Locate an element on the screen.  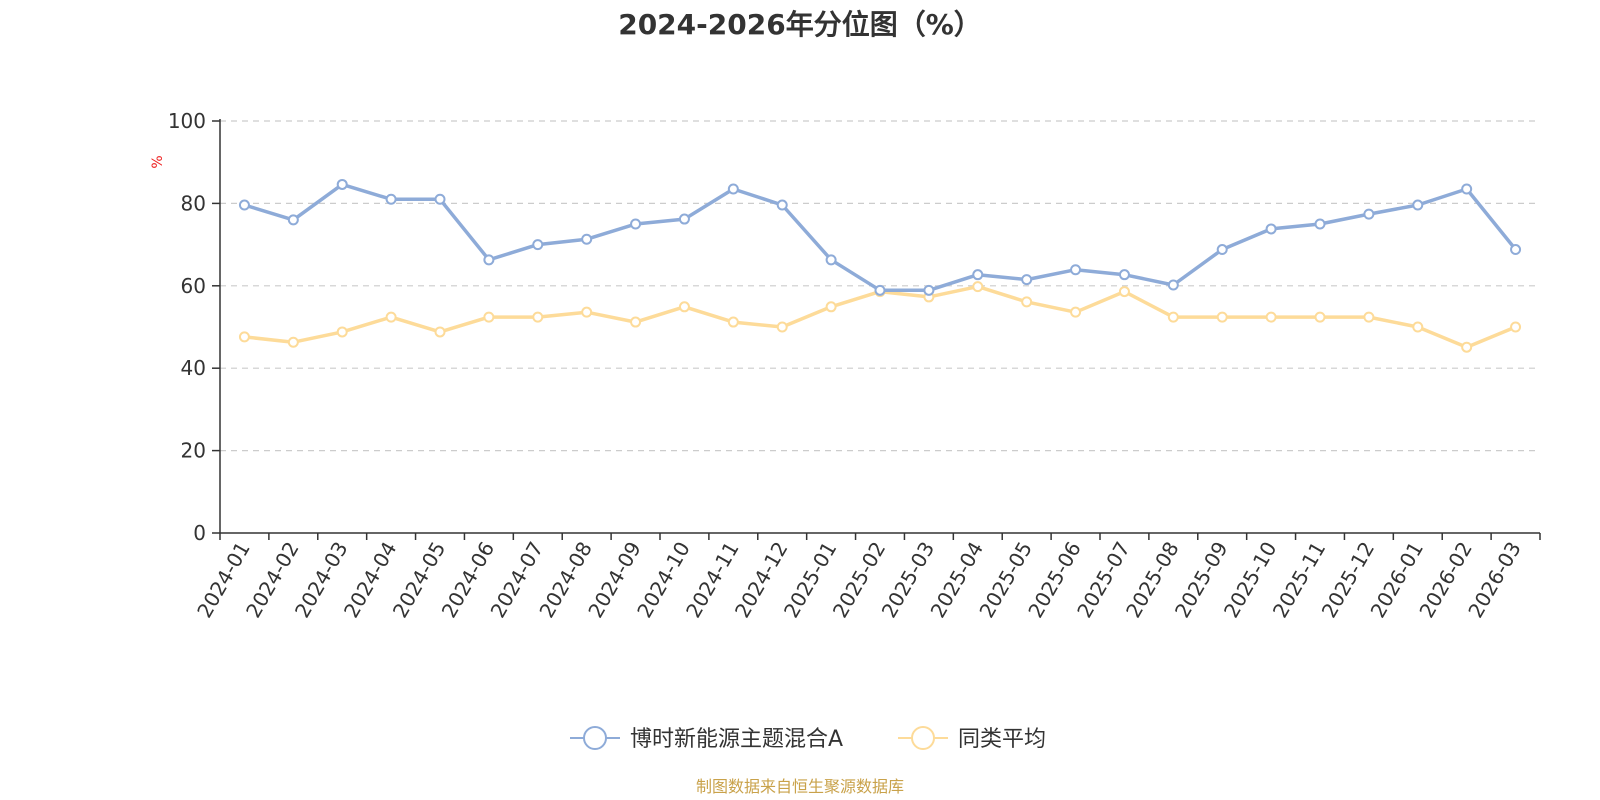
y-tick-label: 40 is located at coordinates (193, 368).